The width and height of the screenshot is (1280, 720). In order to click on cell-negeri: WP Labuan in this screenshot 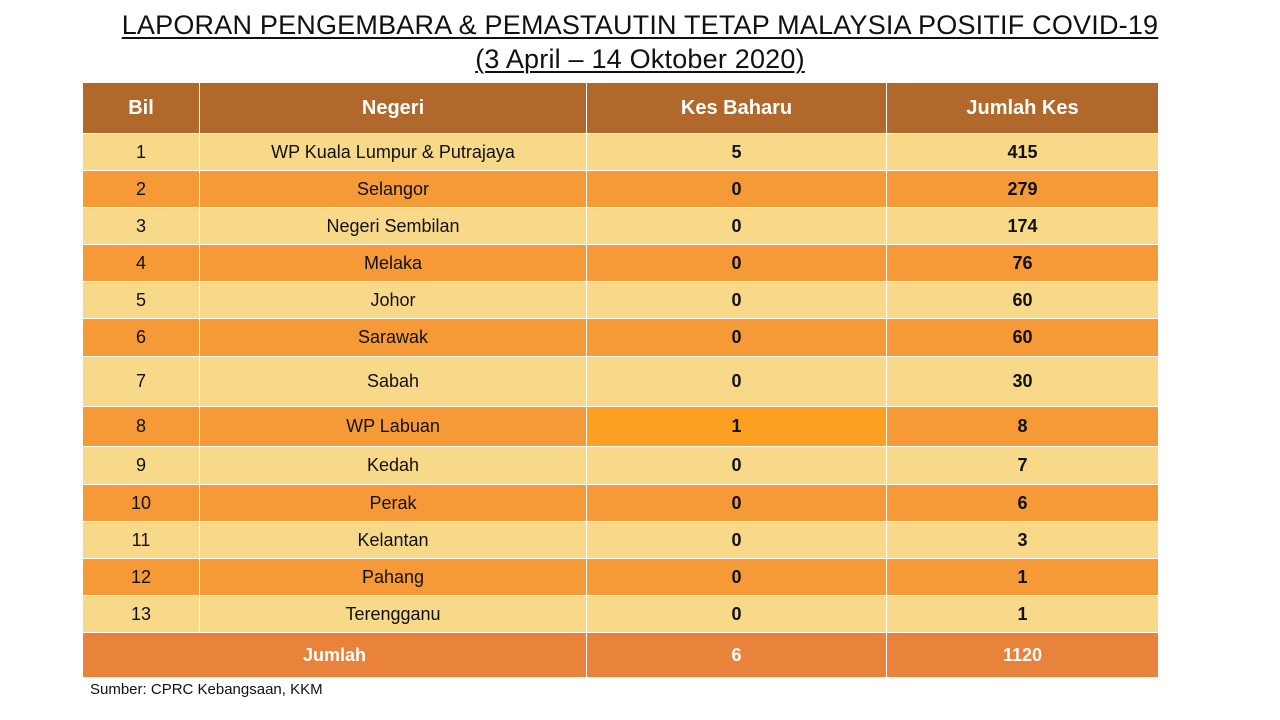, I will do `click(393, 426)`.